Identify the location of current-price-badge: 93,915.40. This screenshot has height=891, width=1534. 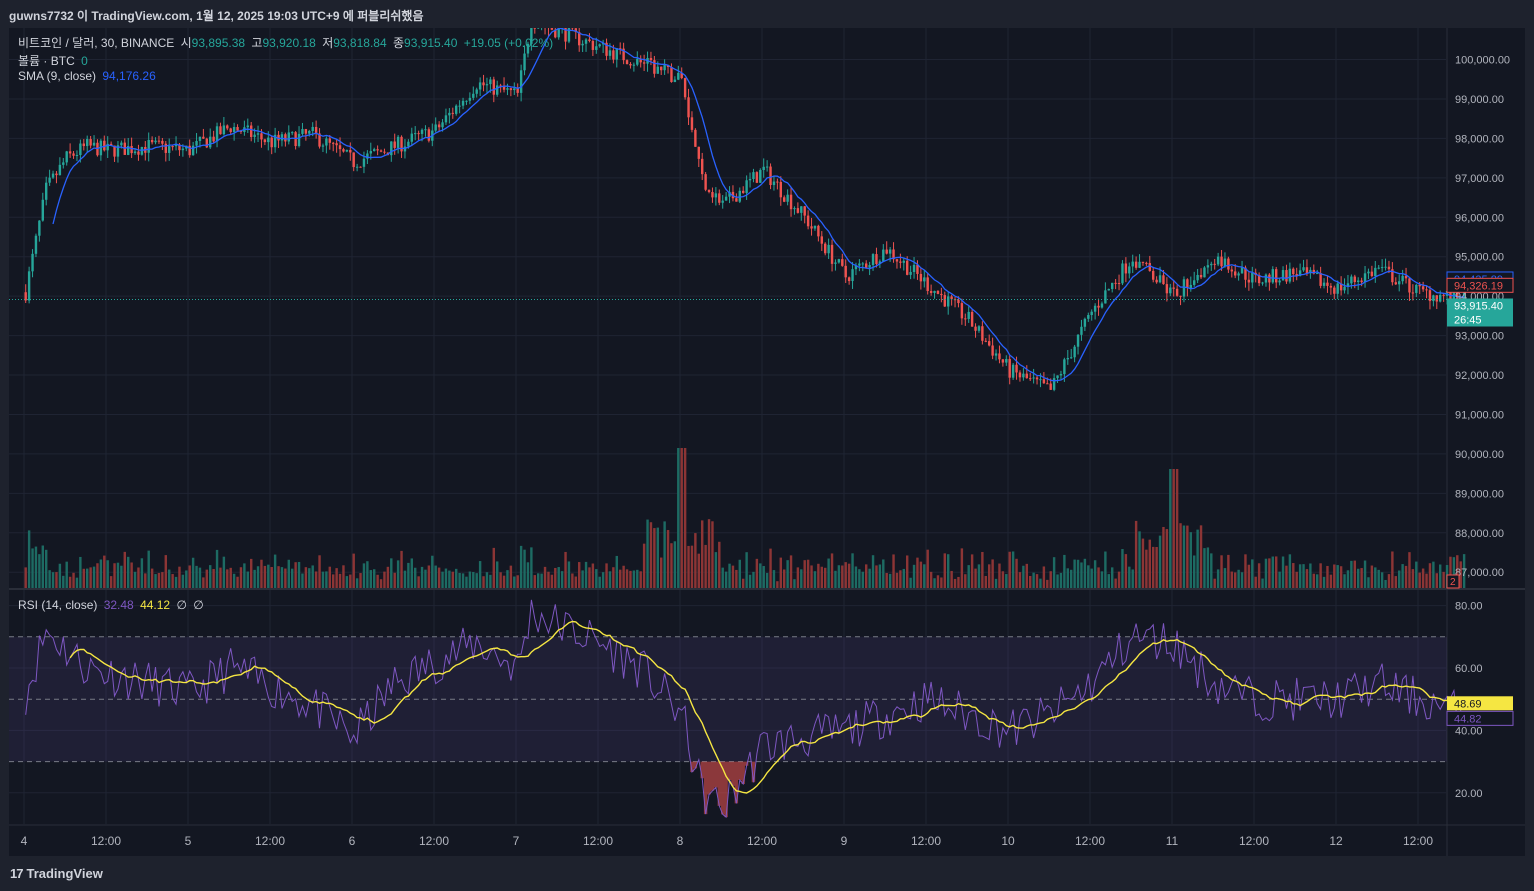
(1480, 312).